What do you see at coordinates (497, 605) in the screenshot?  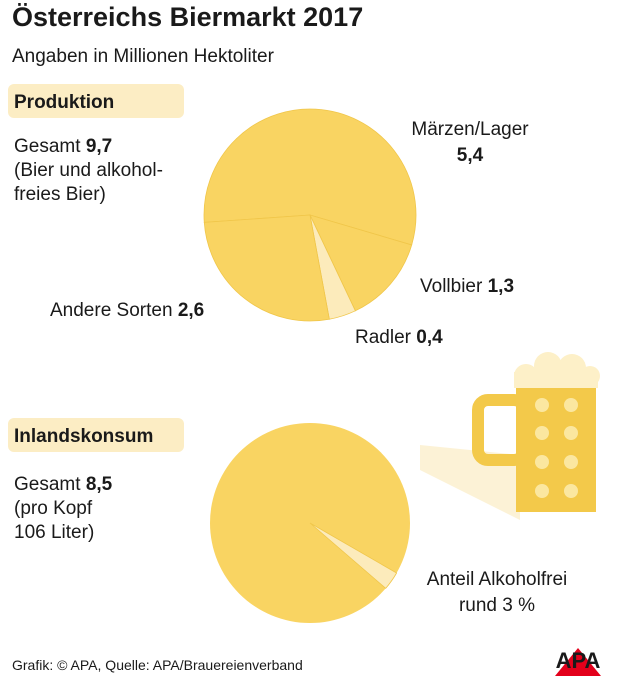 I see `slice-value: rund 3 %` at bounding box center [497, 605].